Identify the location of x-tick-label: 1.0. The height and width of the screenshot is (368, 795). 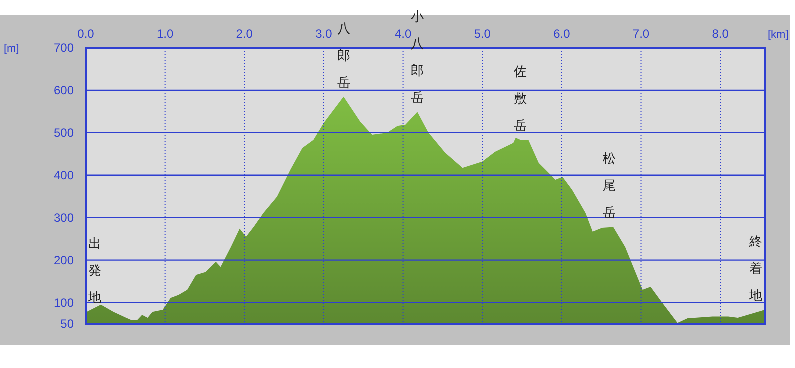
(165, 34).